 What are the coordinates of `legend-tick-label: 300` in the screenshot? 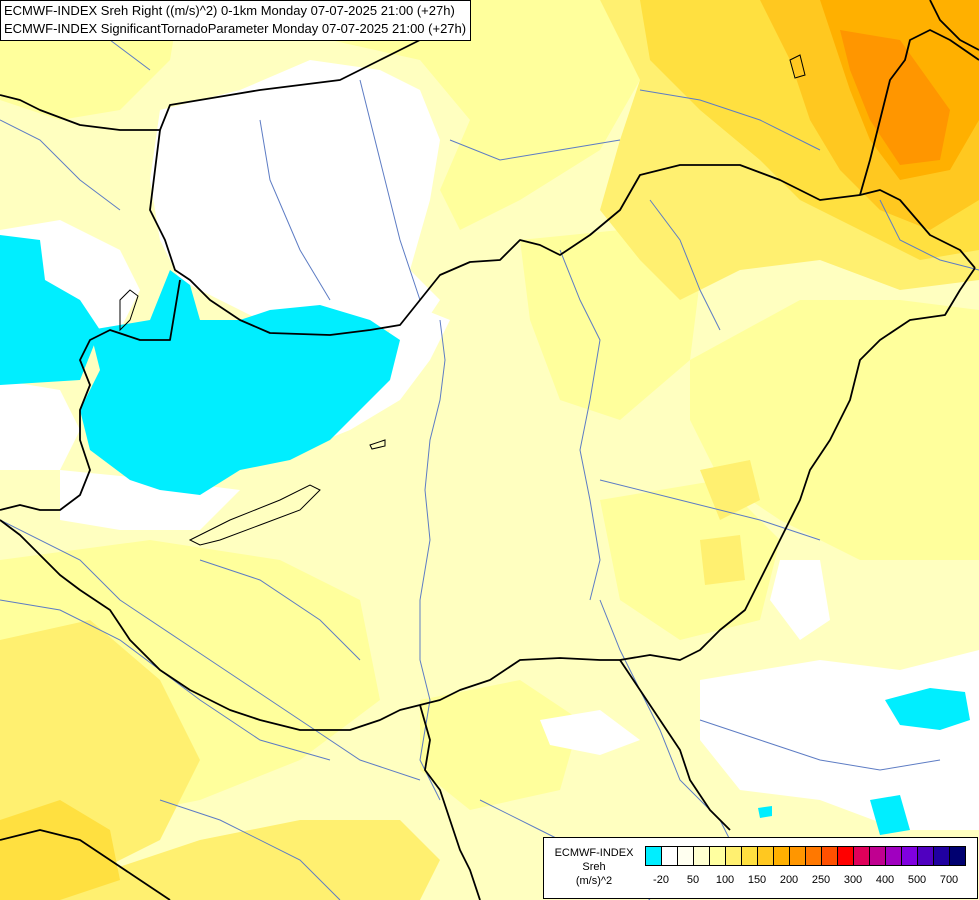 It's located at (853, 880).